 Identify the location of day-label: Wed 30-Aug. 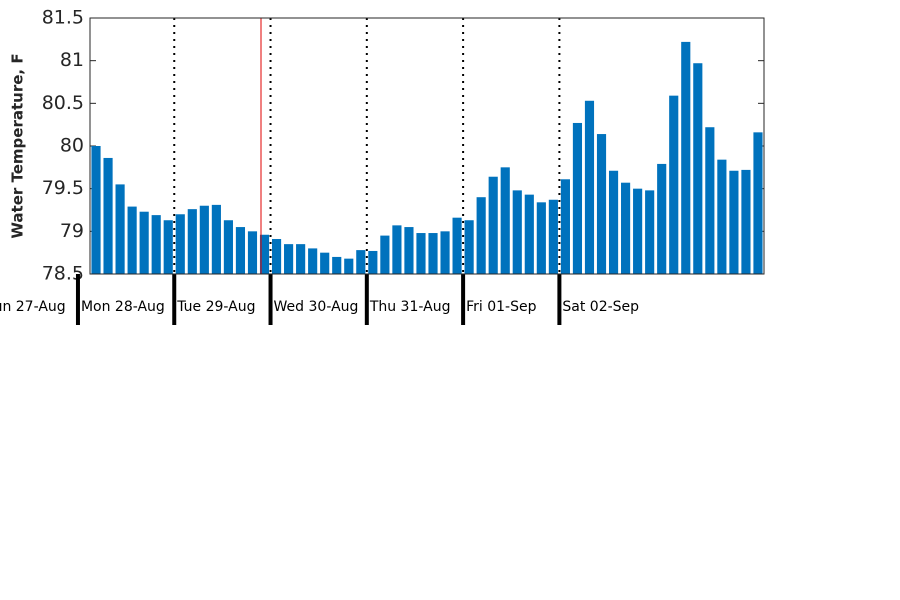
(316, 307).